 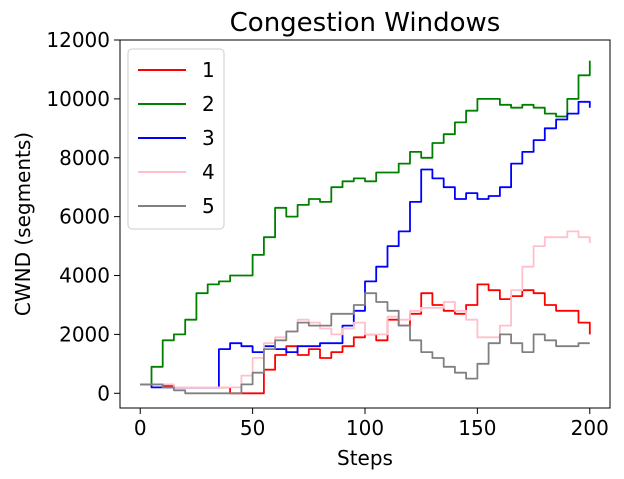 I want to click on chart-title: Congestion Windows, so click(x=365, y=23).